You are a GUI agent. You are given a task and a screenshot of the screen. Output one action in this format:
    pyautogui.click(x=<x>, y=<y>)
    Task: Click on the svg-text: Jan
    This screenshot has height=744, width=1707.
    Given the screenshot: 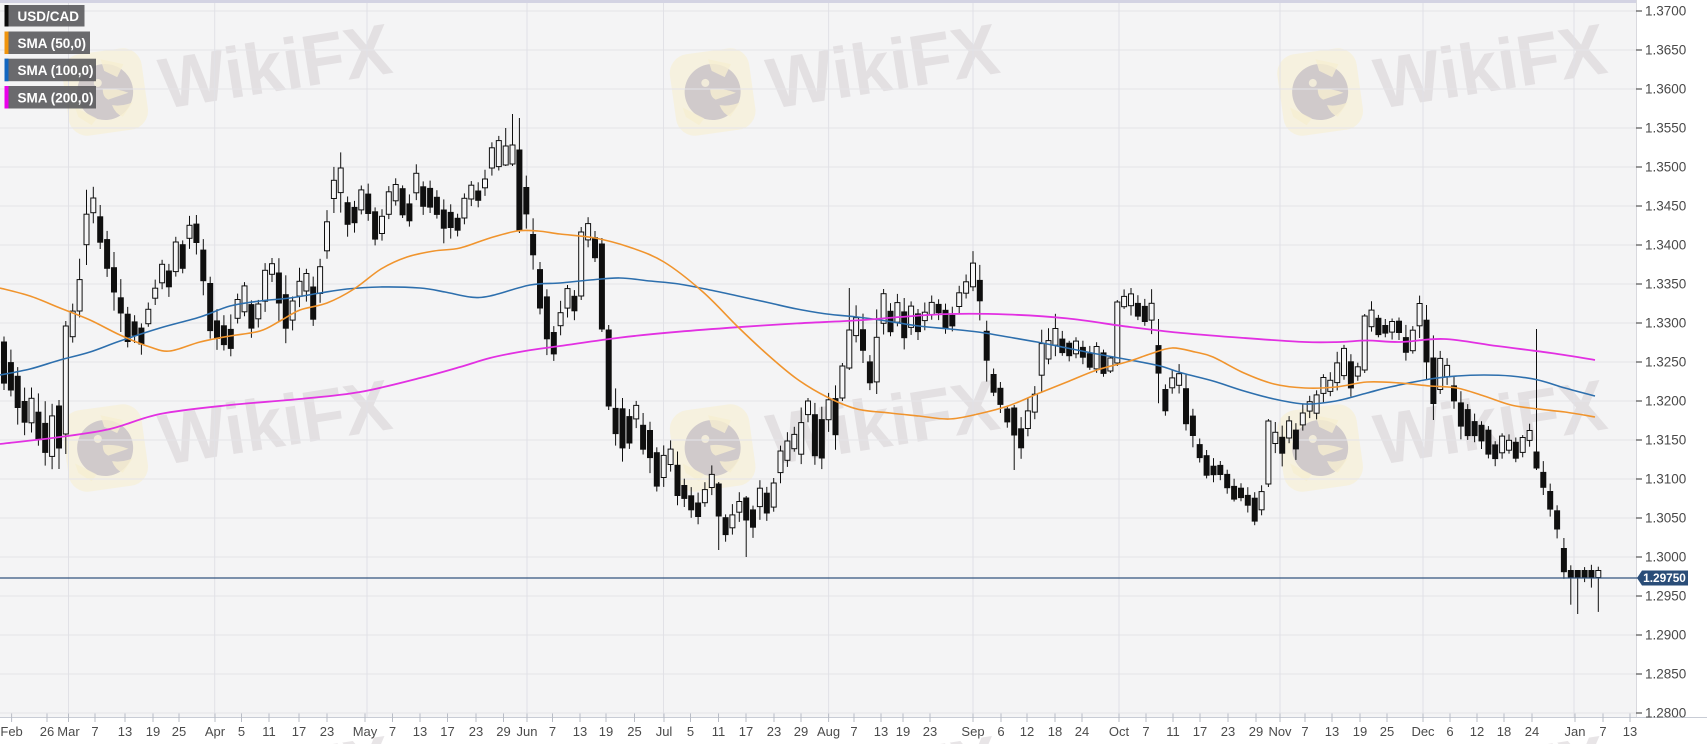 What is the action you would take?
    pyautogui.click(x=1575, y=731)
    